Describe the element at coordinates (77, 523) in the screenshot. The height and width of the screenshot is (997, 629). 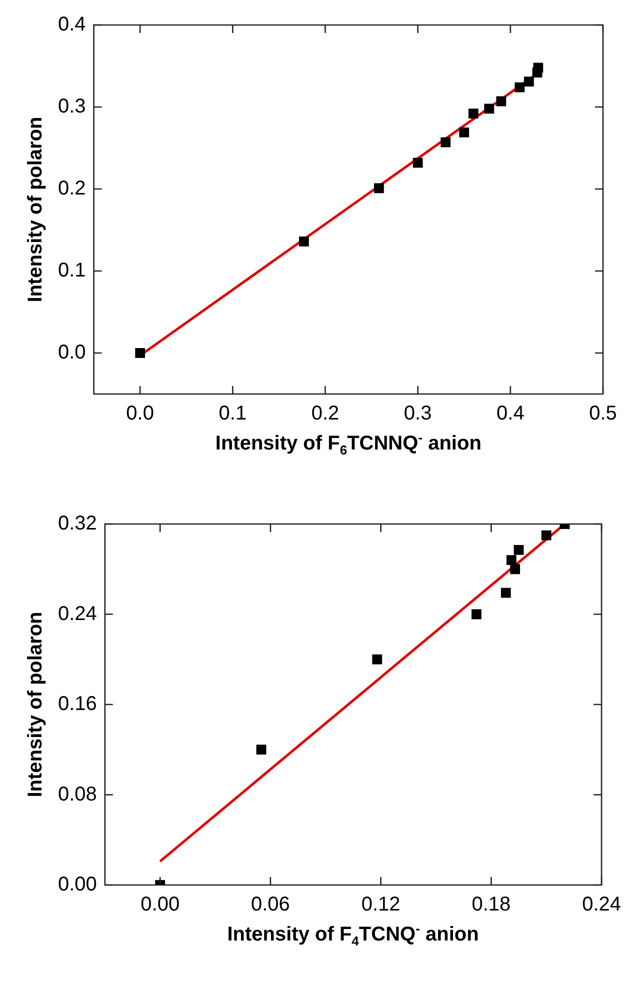
I see `y-tick-label: 0.32` at that location.